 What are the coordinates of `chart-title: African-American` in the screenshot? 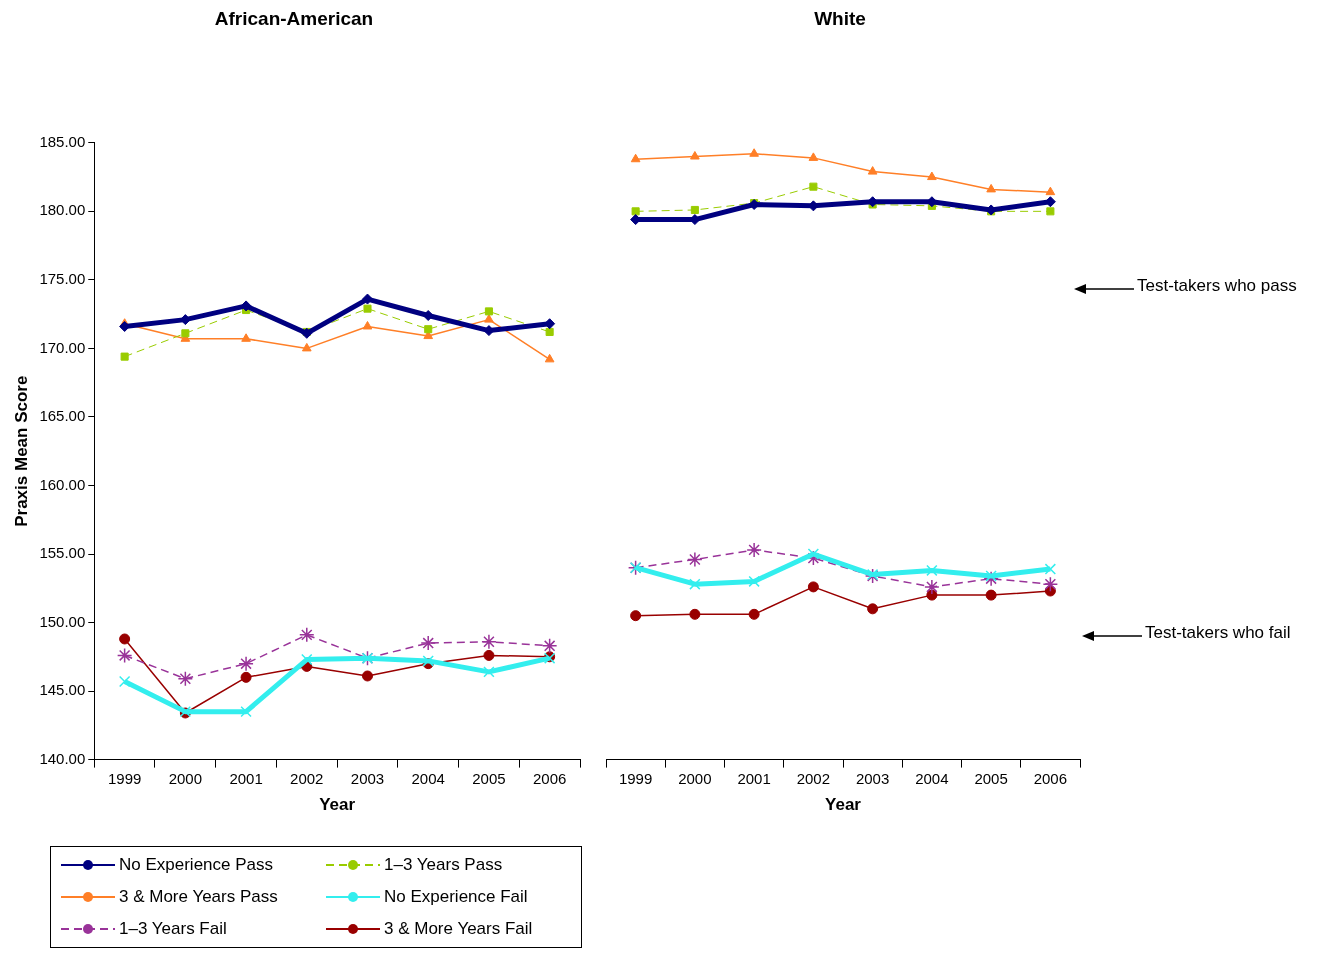 It's located at (294, 18).